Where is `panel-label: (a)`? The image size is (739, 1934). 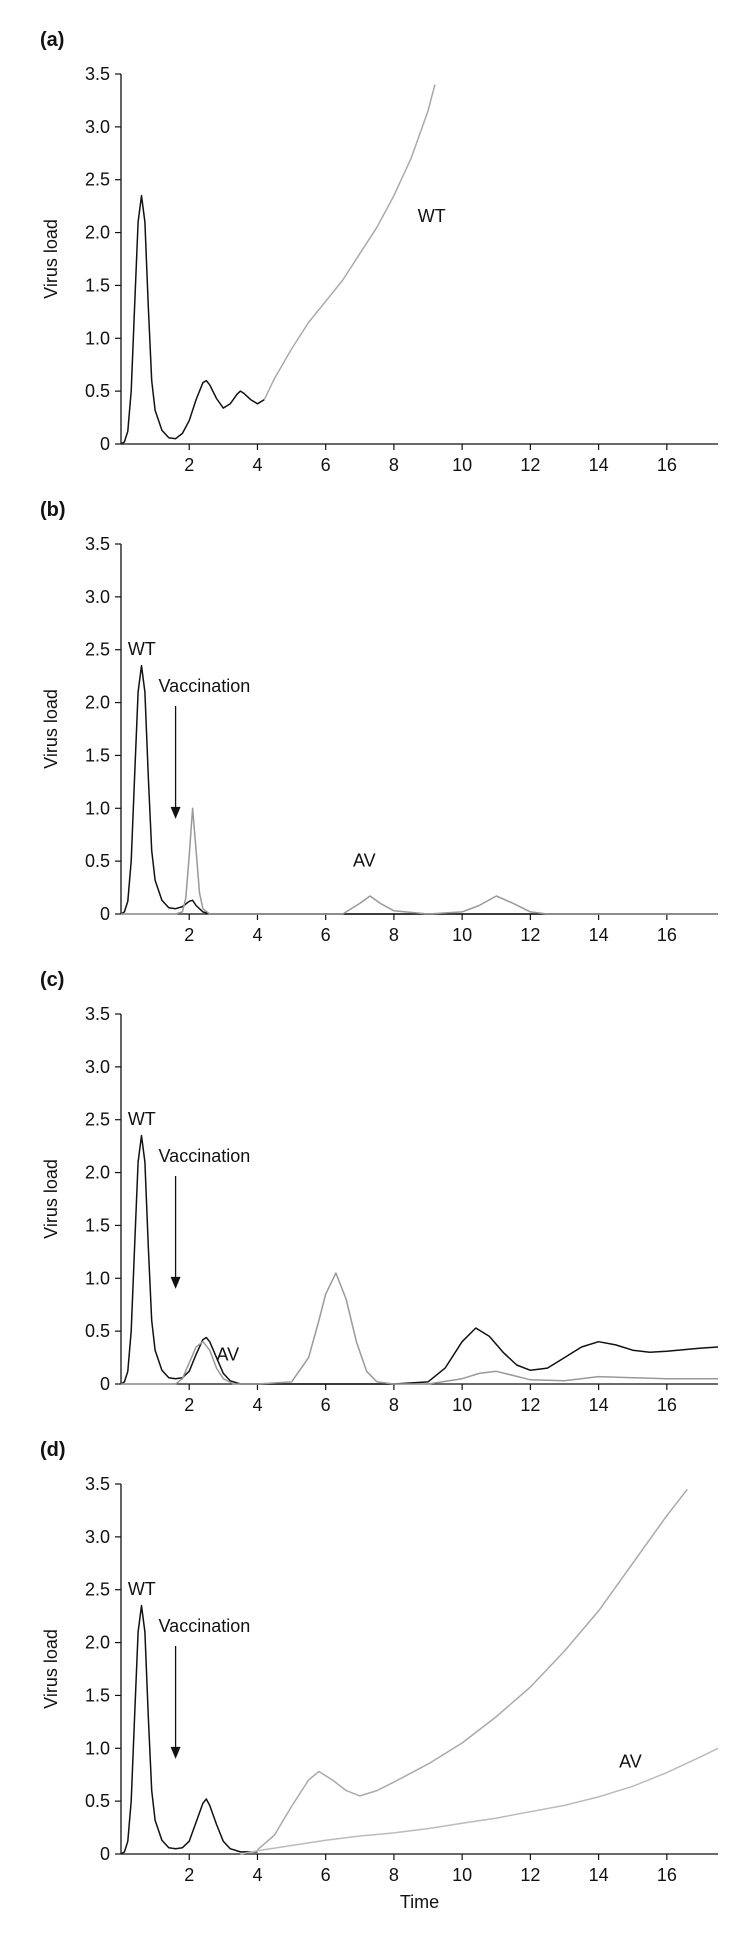 panel-label: (a) is located at coordinates (52, 40).